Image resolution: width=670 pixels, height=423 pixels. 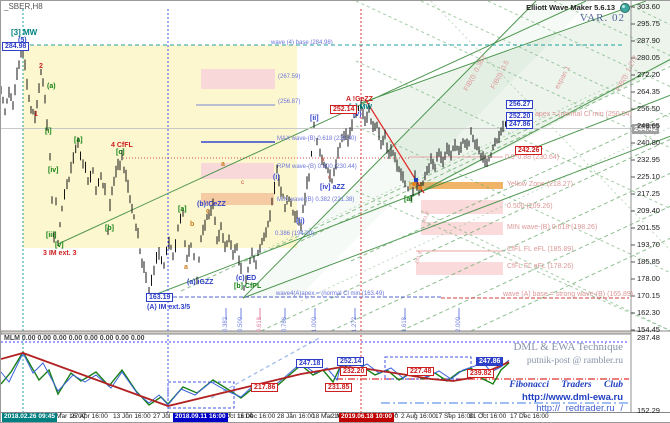 What do you see at coordinates (648, 40) in the screenshot?
I see `price-axis-tick: 287.90` at bounding box center [648, 40].